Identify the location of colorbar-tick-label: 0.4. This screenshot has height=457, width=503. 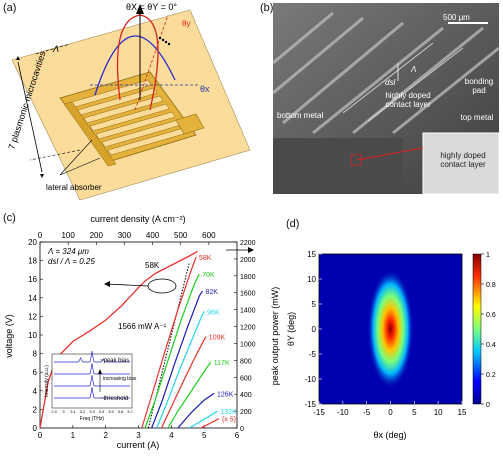
(491, 345).